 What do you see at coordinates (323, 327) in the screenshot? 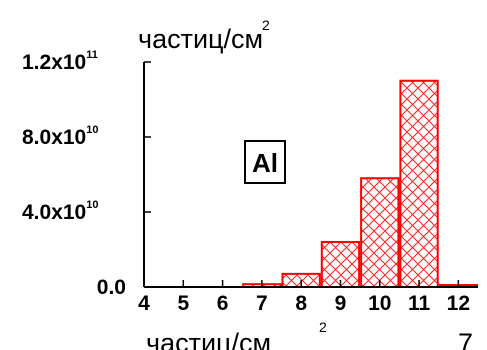
I see `bottom-label-superscript: 2` at bounding box center [323, 327].